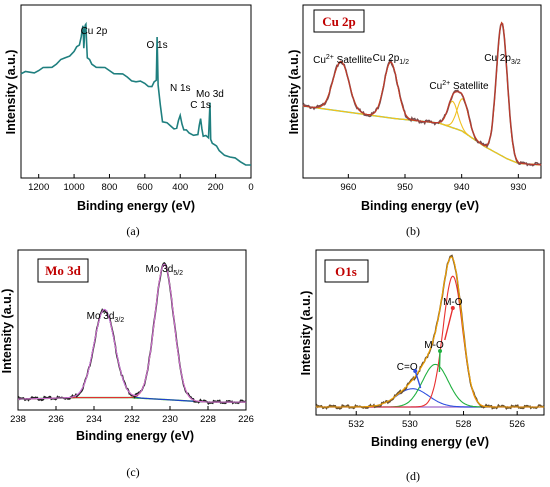  Describe the element at coordinates (462, 187) in the screenshot. I see `panel-1-xtick-label-2: 940` at that location.